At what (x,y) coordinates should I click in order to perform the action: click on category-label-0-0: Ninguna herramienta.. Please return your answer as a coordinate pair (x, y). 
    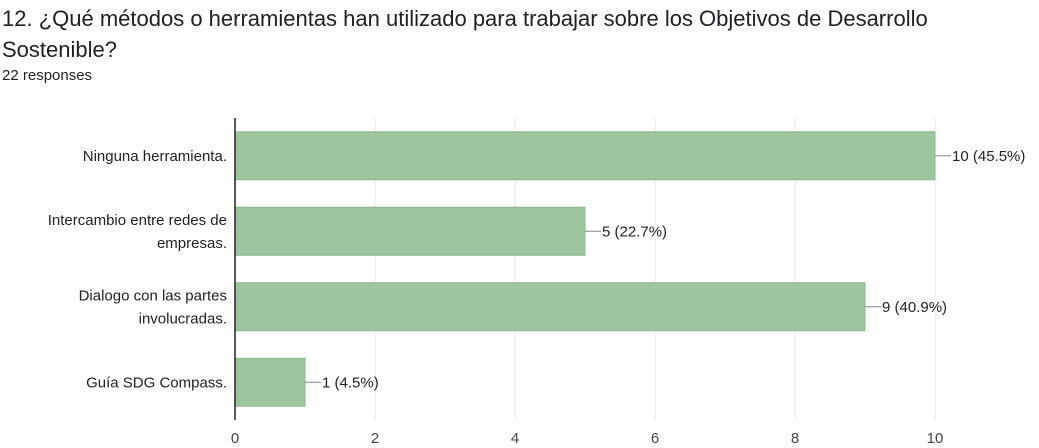
    Looking at the image, I should click on (155, 156).